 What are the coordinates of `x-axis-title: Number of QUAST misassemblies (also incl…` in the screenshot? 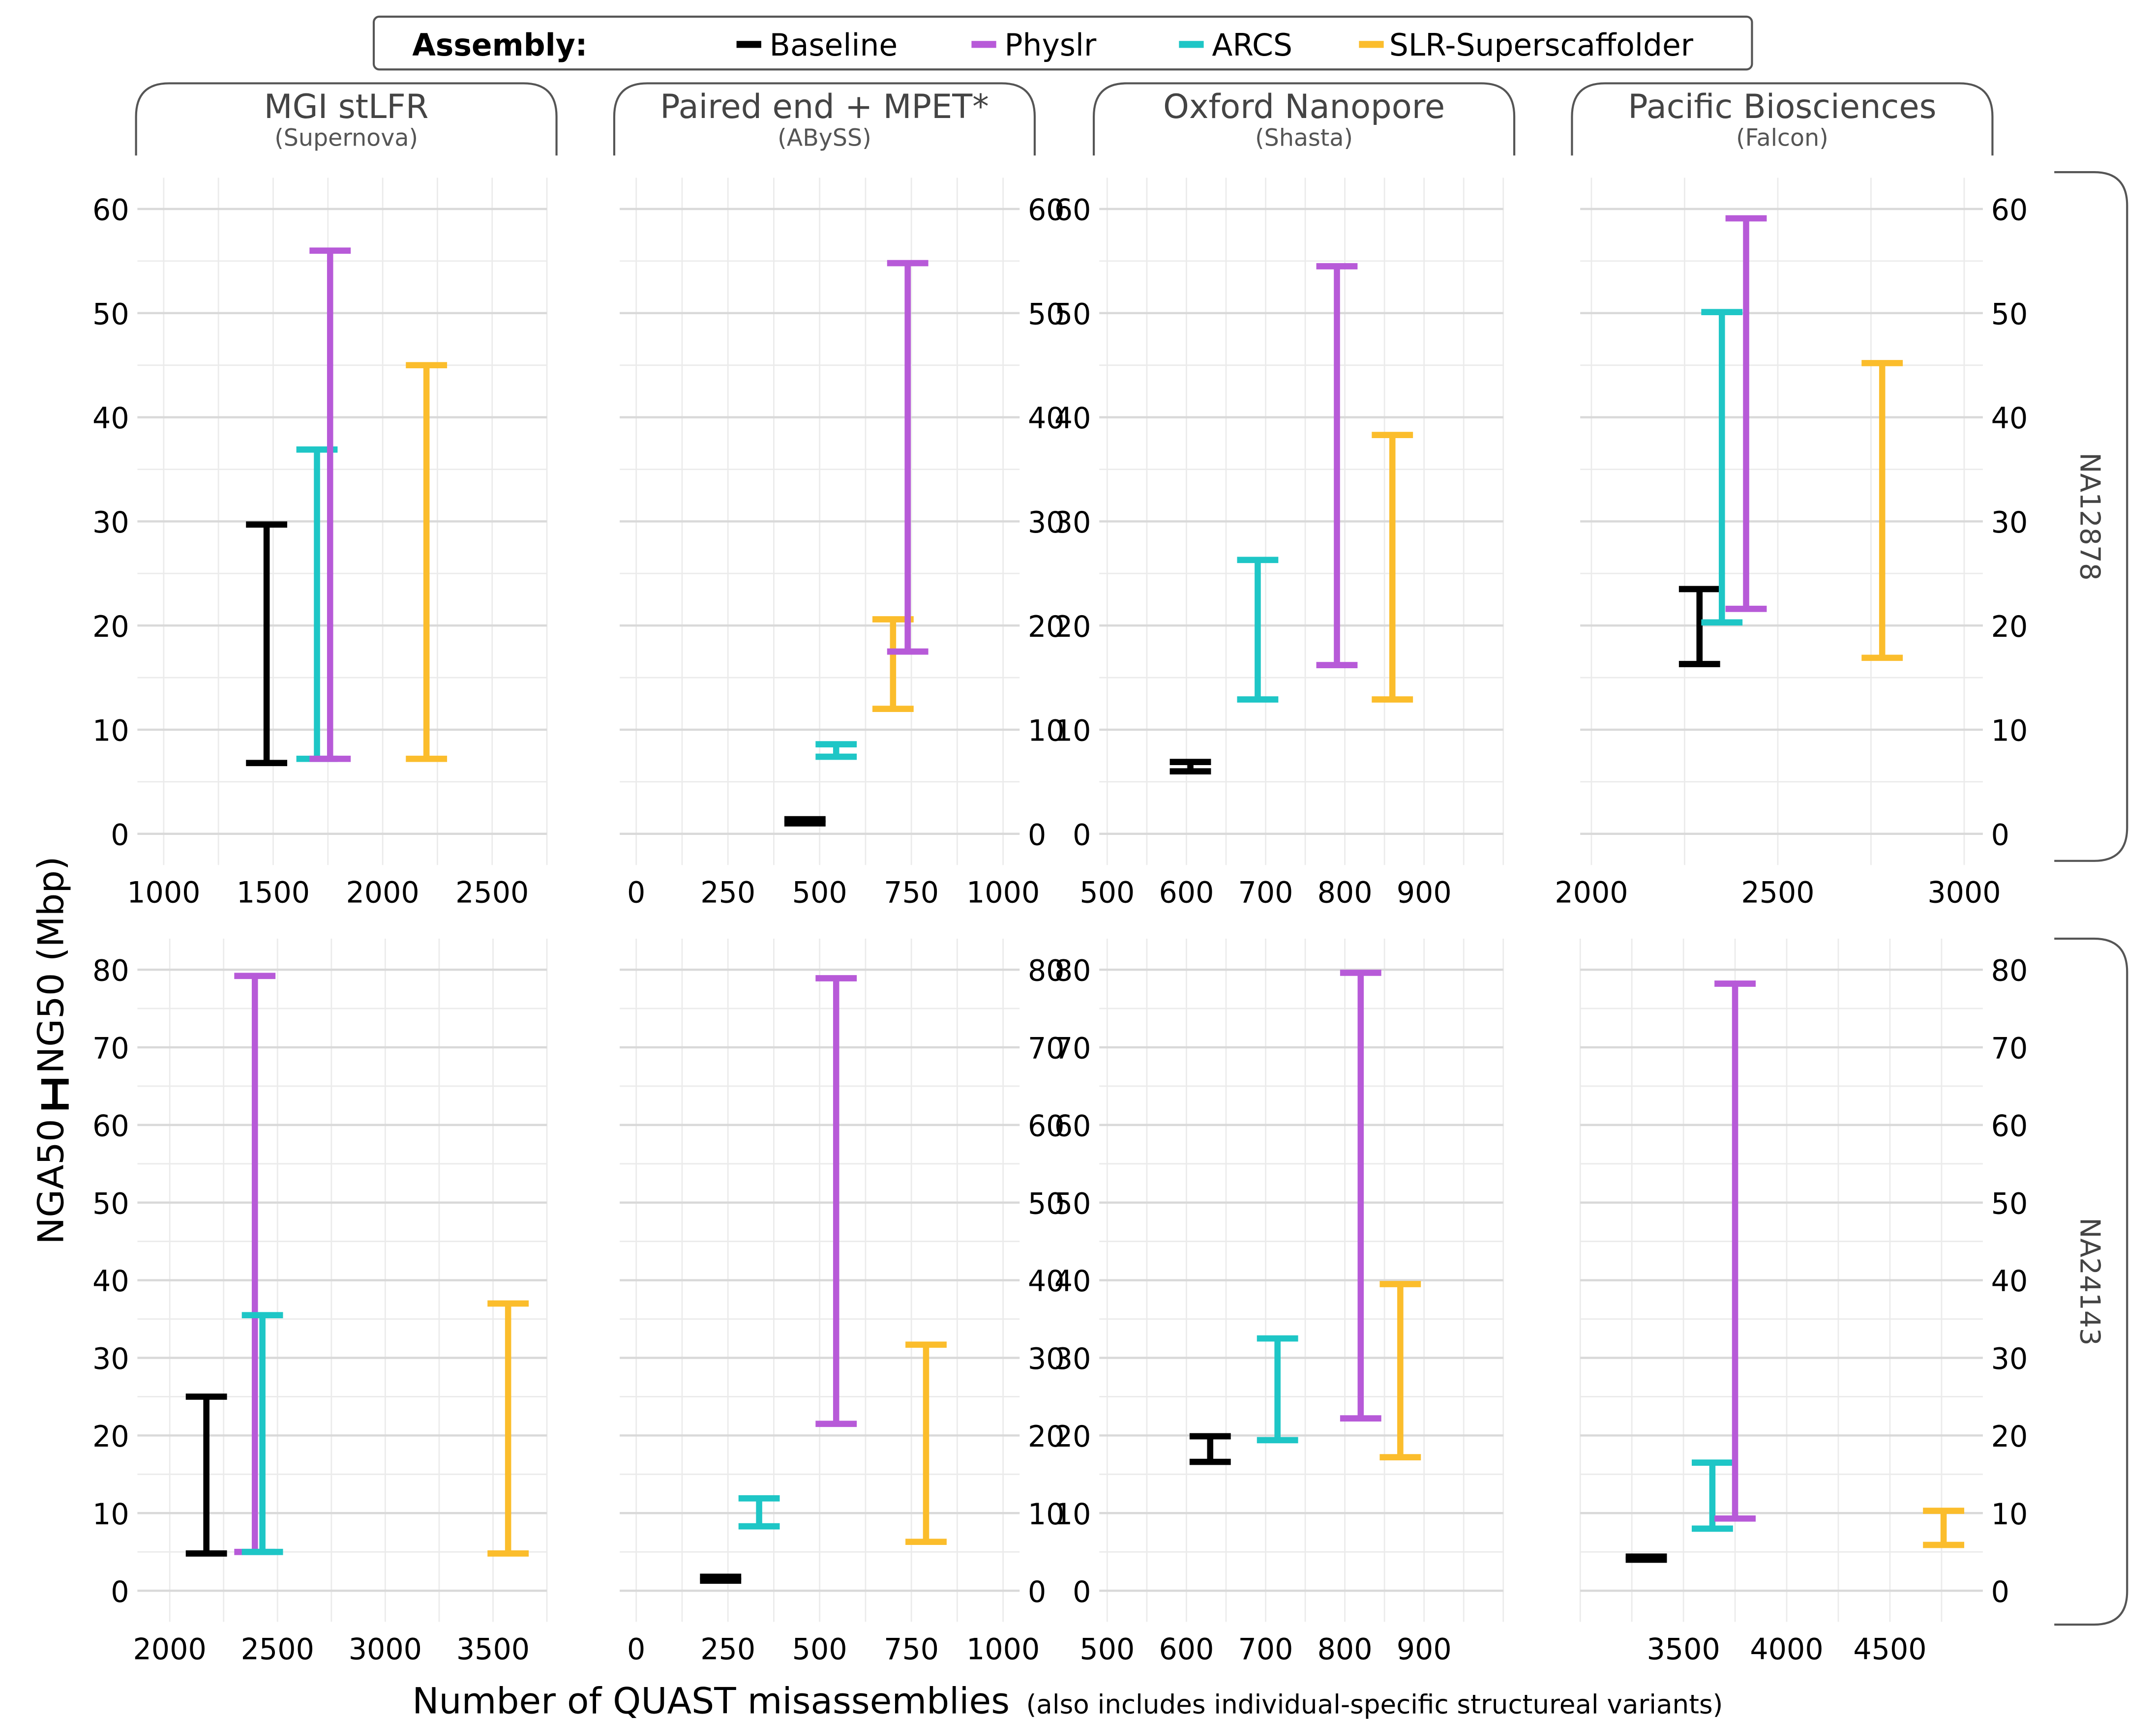 It's located at (1067, 1700).